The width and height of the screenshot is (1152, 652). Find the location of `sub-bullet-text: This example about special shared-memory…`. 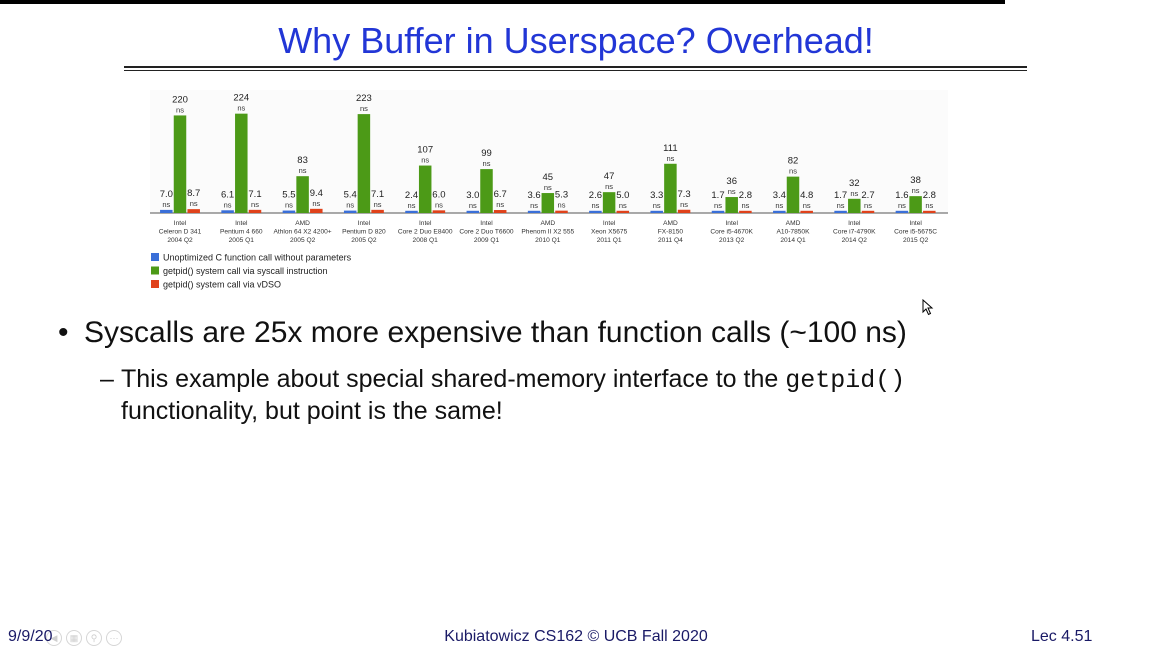

sub-bullet-text: This example about special shared-memory… is located at coordinates (573, 395).